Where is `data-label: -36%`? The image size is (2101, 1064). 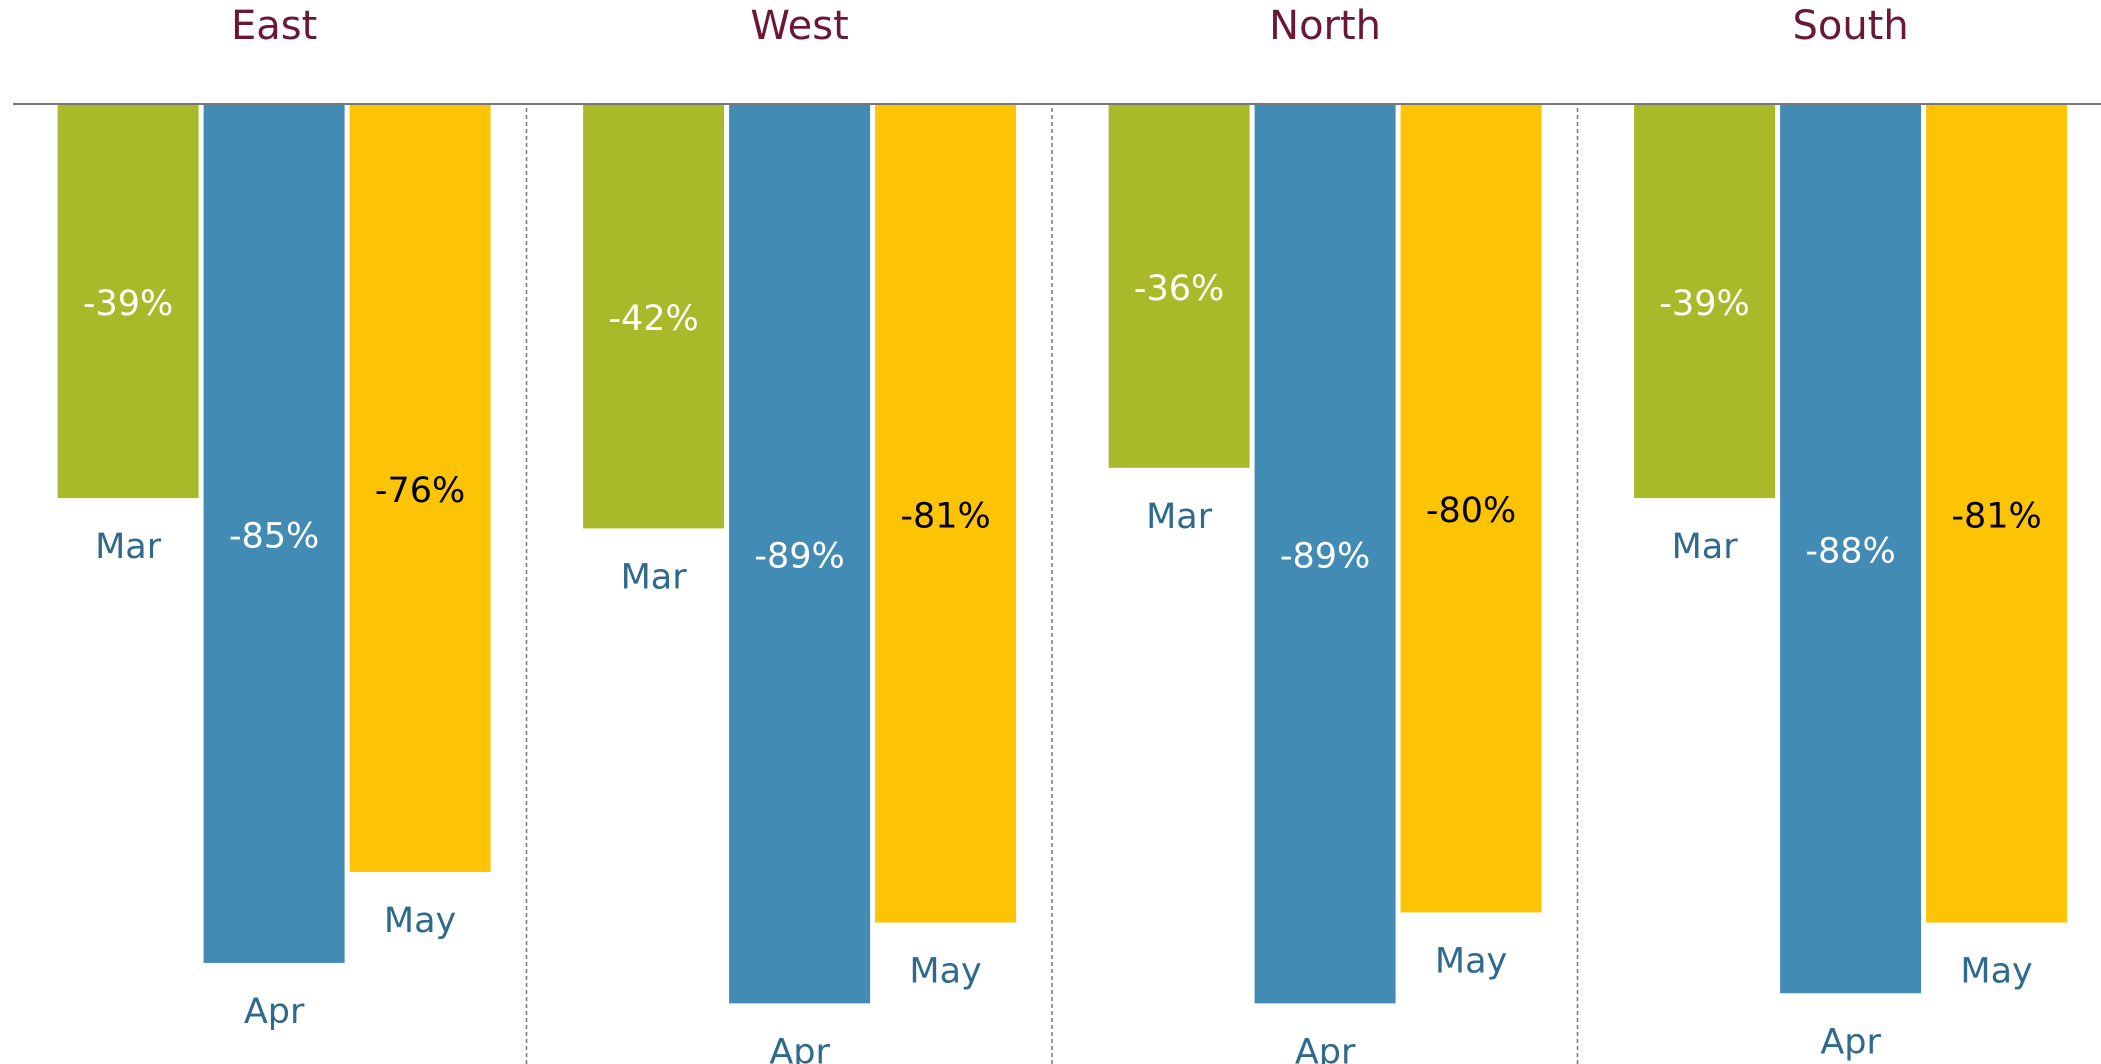 data-label: -36% is located at coordinates (1179, 289).